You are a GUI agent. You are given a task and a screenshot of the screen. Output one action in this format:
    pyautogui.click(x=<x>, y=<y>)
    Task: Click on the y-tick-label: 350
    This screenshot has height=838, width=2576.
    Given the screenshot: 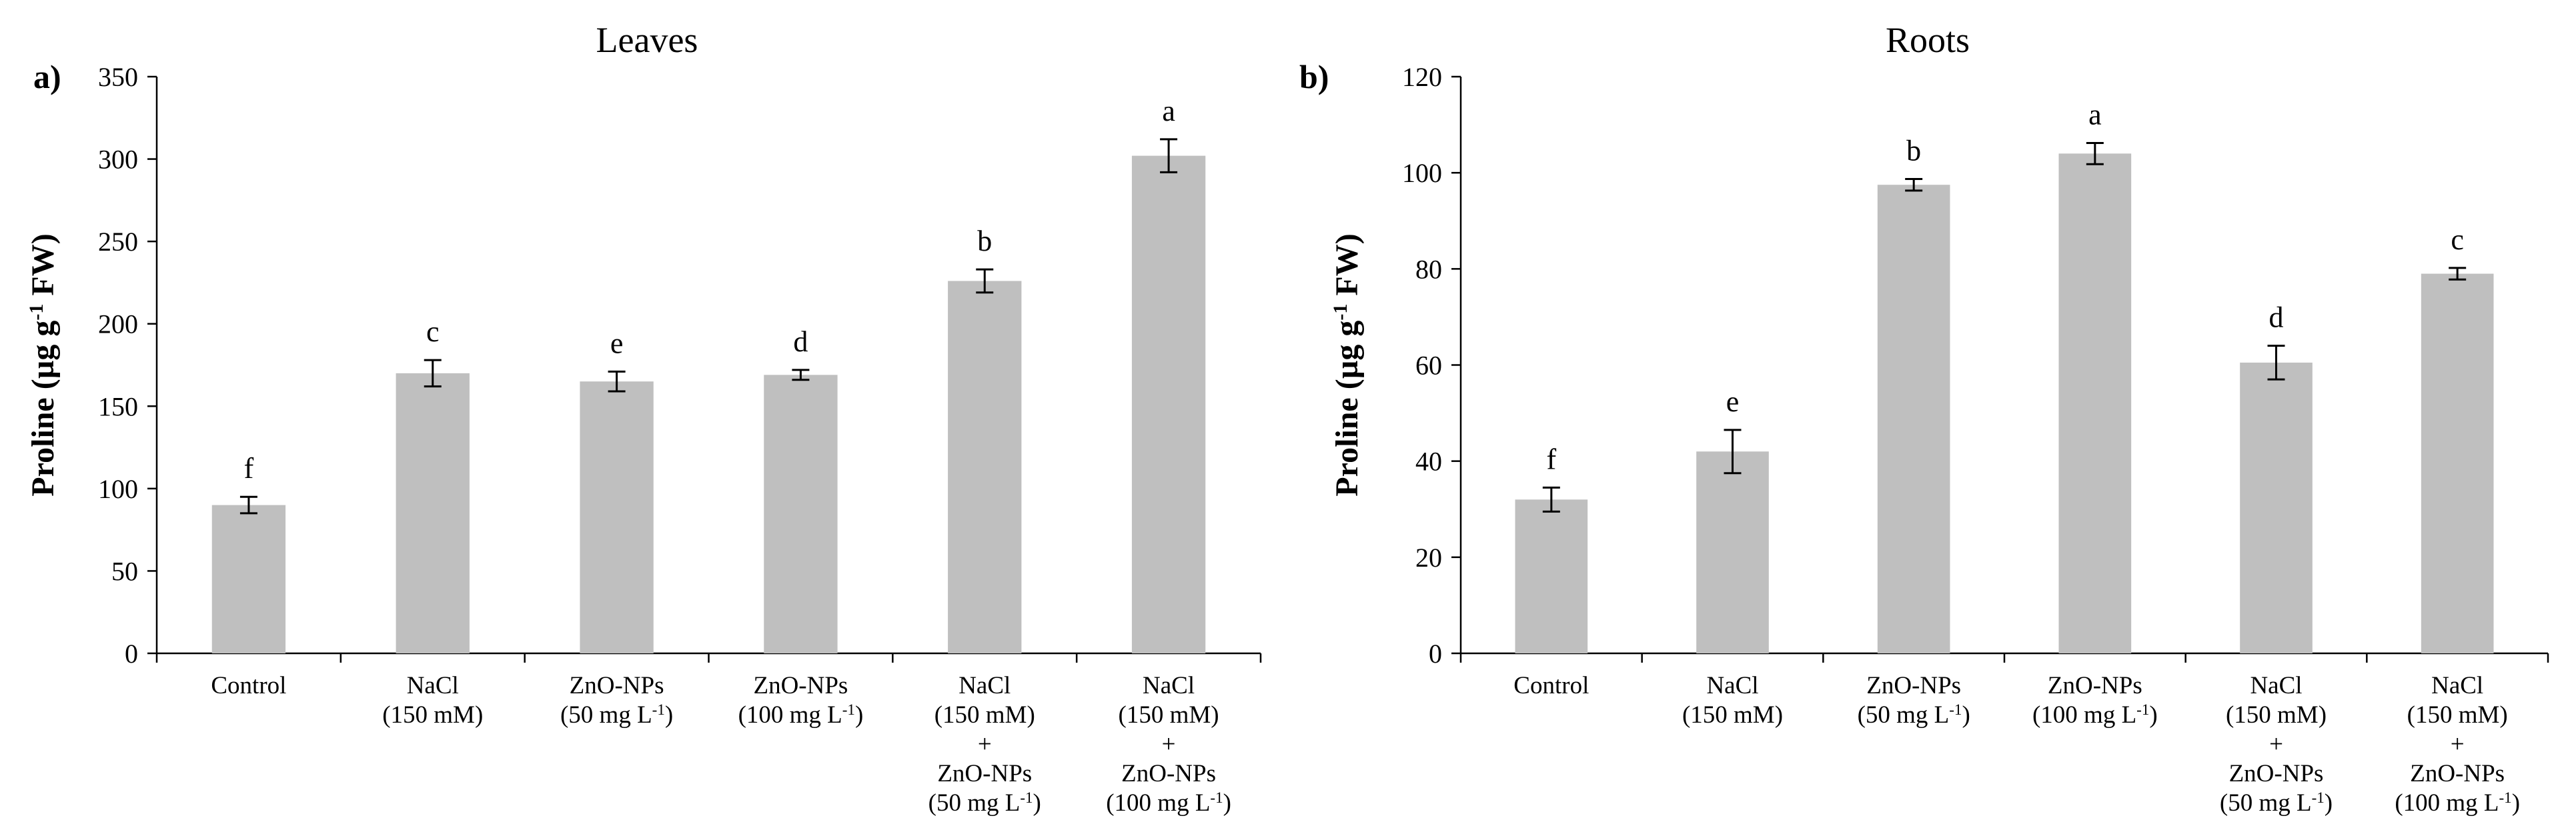 What is the action you would take?
    pyautogui.click(x=118, y=77)
    